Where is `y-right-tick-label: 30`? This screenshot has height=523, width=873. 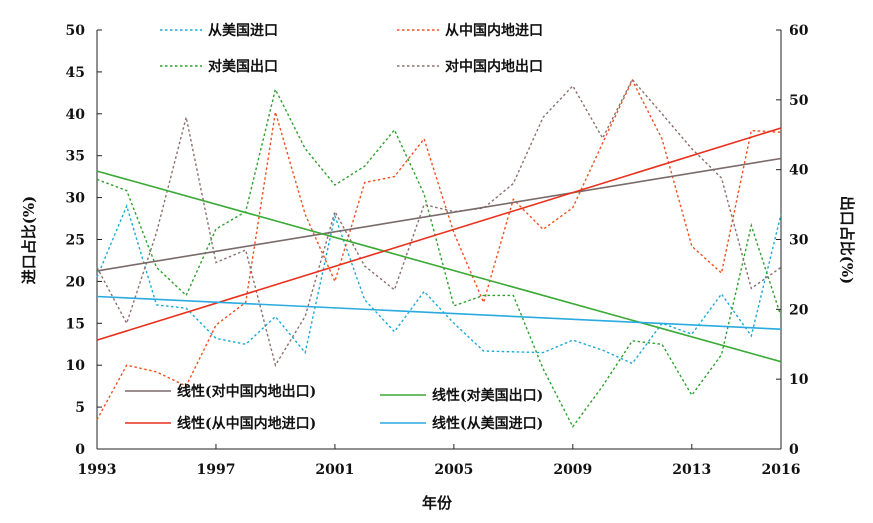
y-right-tick-label: 30 is located at coordinates (799, 241).